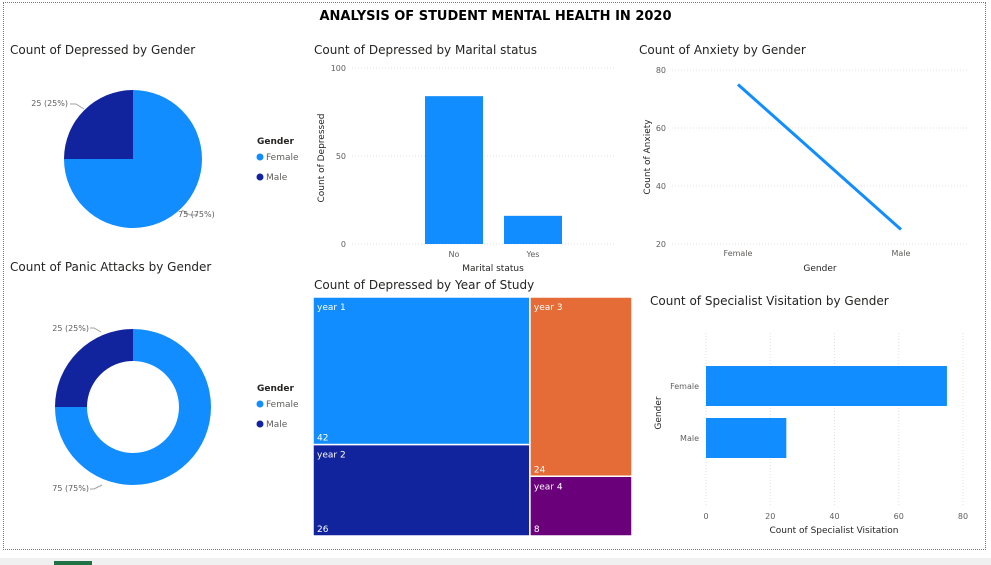 The height and width of the screenshot is (565, 991). Describe the element at coordinates (963, 516) in the screenshot. I see `specialist-x-tick-label: 80` at that location.